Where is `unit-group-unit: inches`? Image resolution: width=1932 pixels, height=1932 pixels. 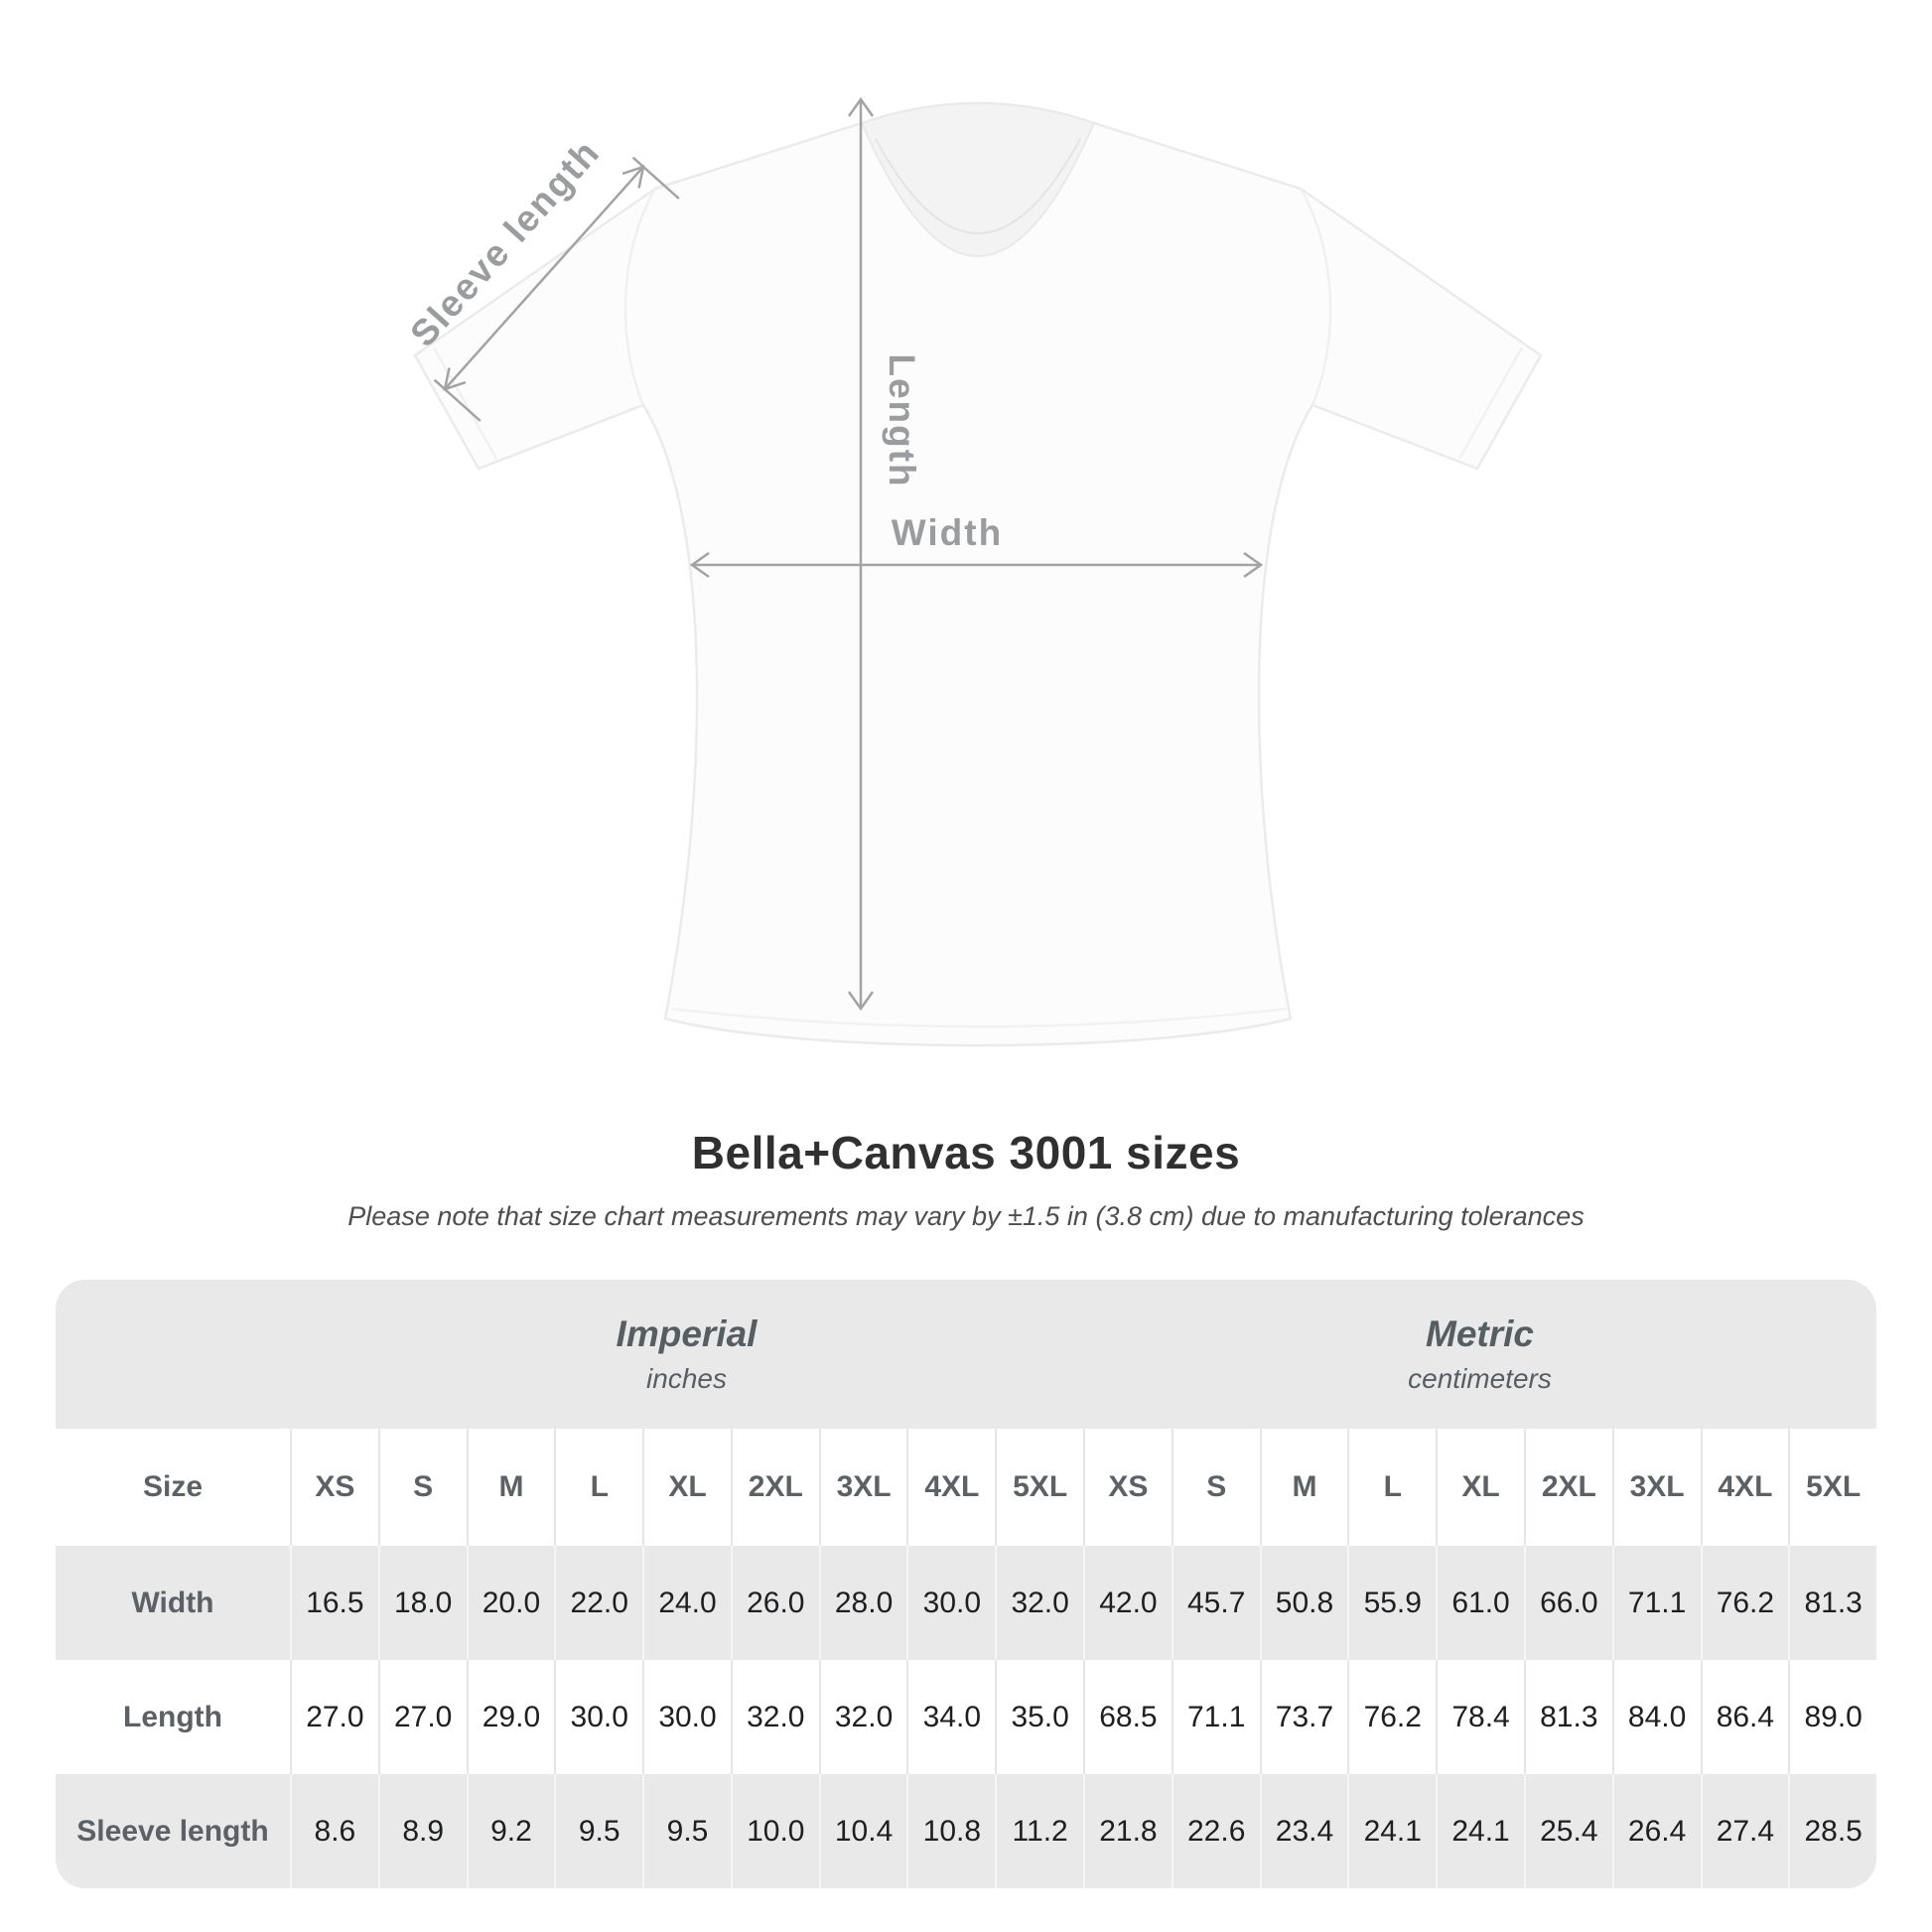 unit-group-unit: inches is located at coordinates (687, 1379).